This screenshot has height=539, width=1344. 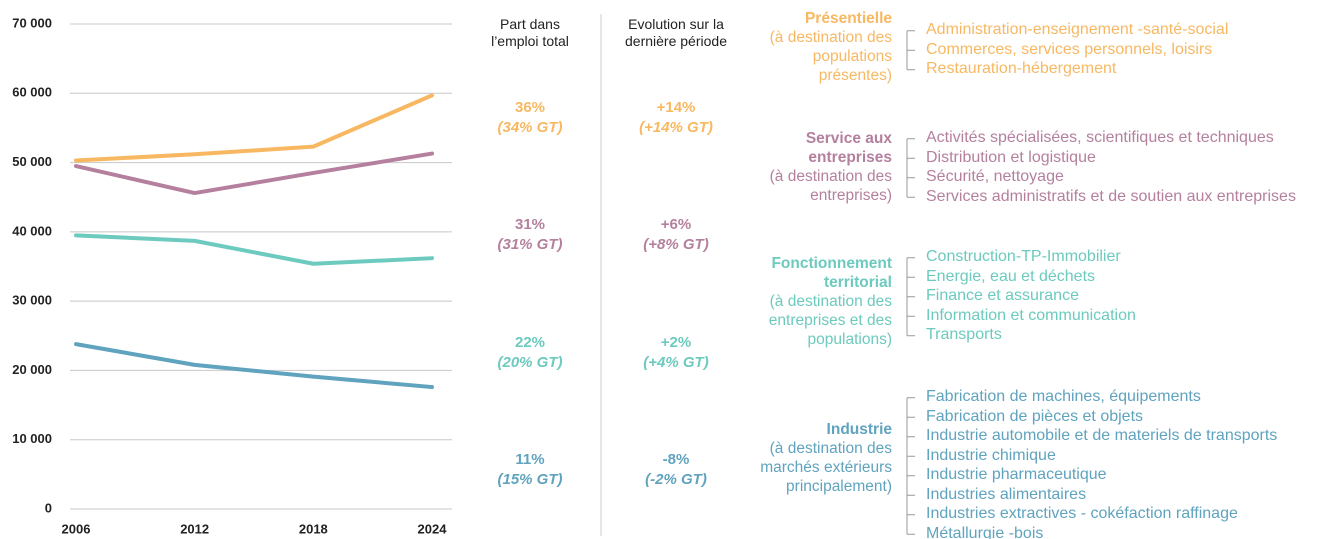 I want to click on group-item: Fabrication de pièces et objets, so click(x=1035, y=416).